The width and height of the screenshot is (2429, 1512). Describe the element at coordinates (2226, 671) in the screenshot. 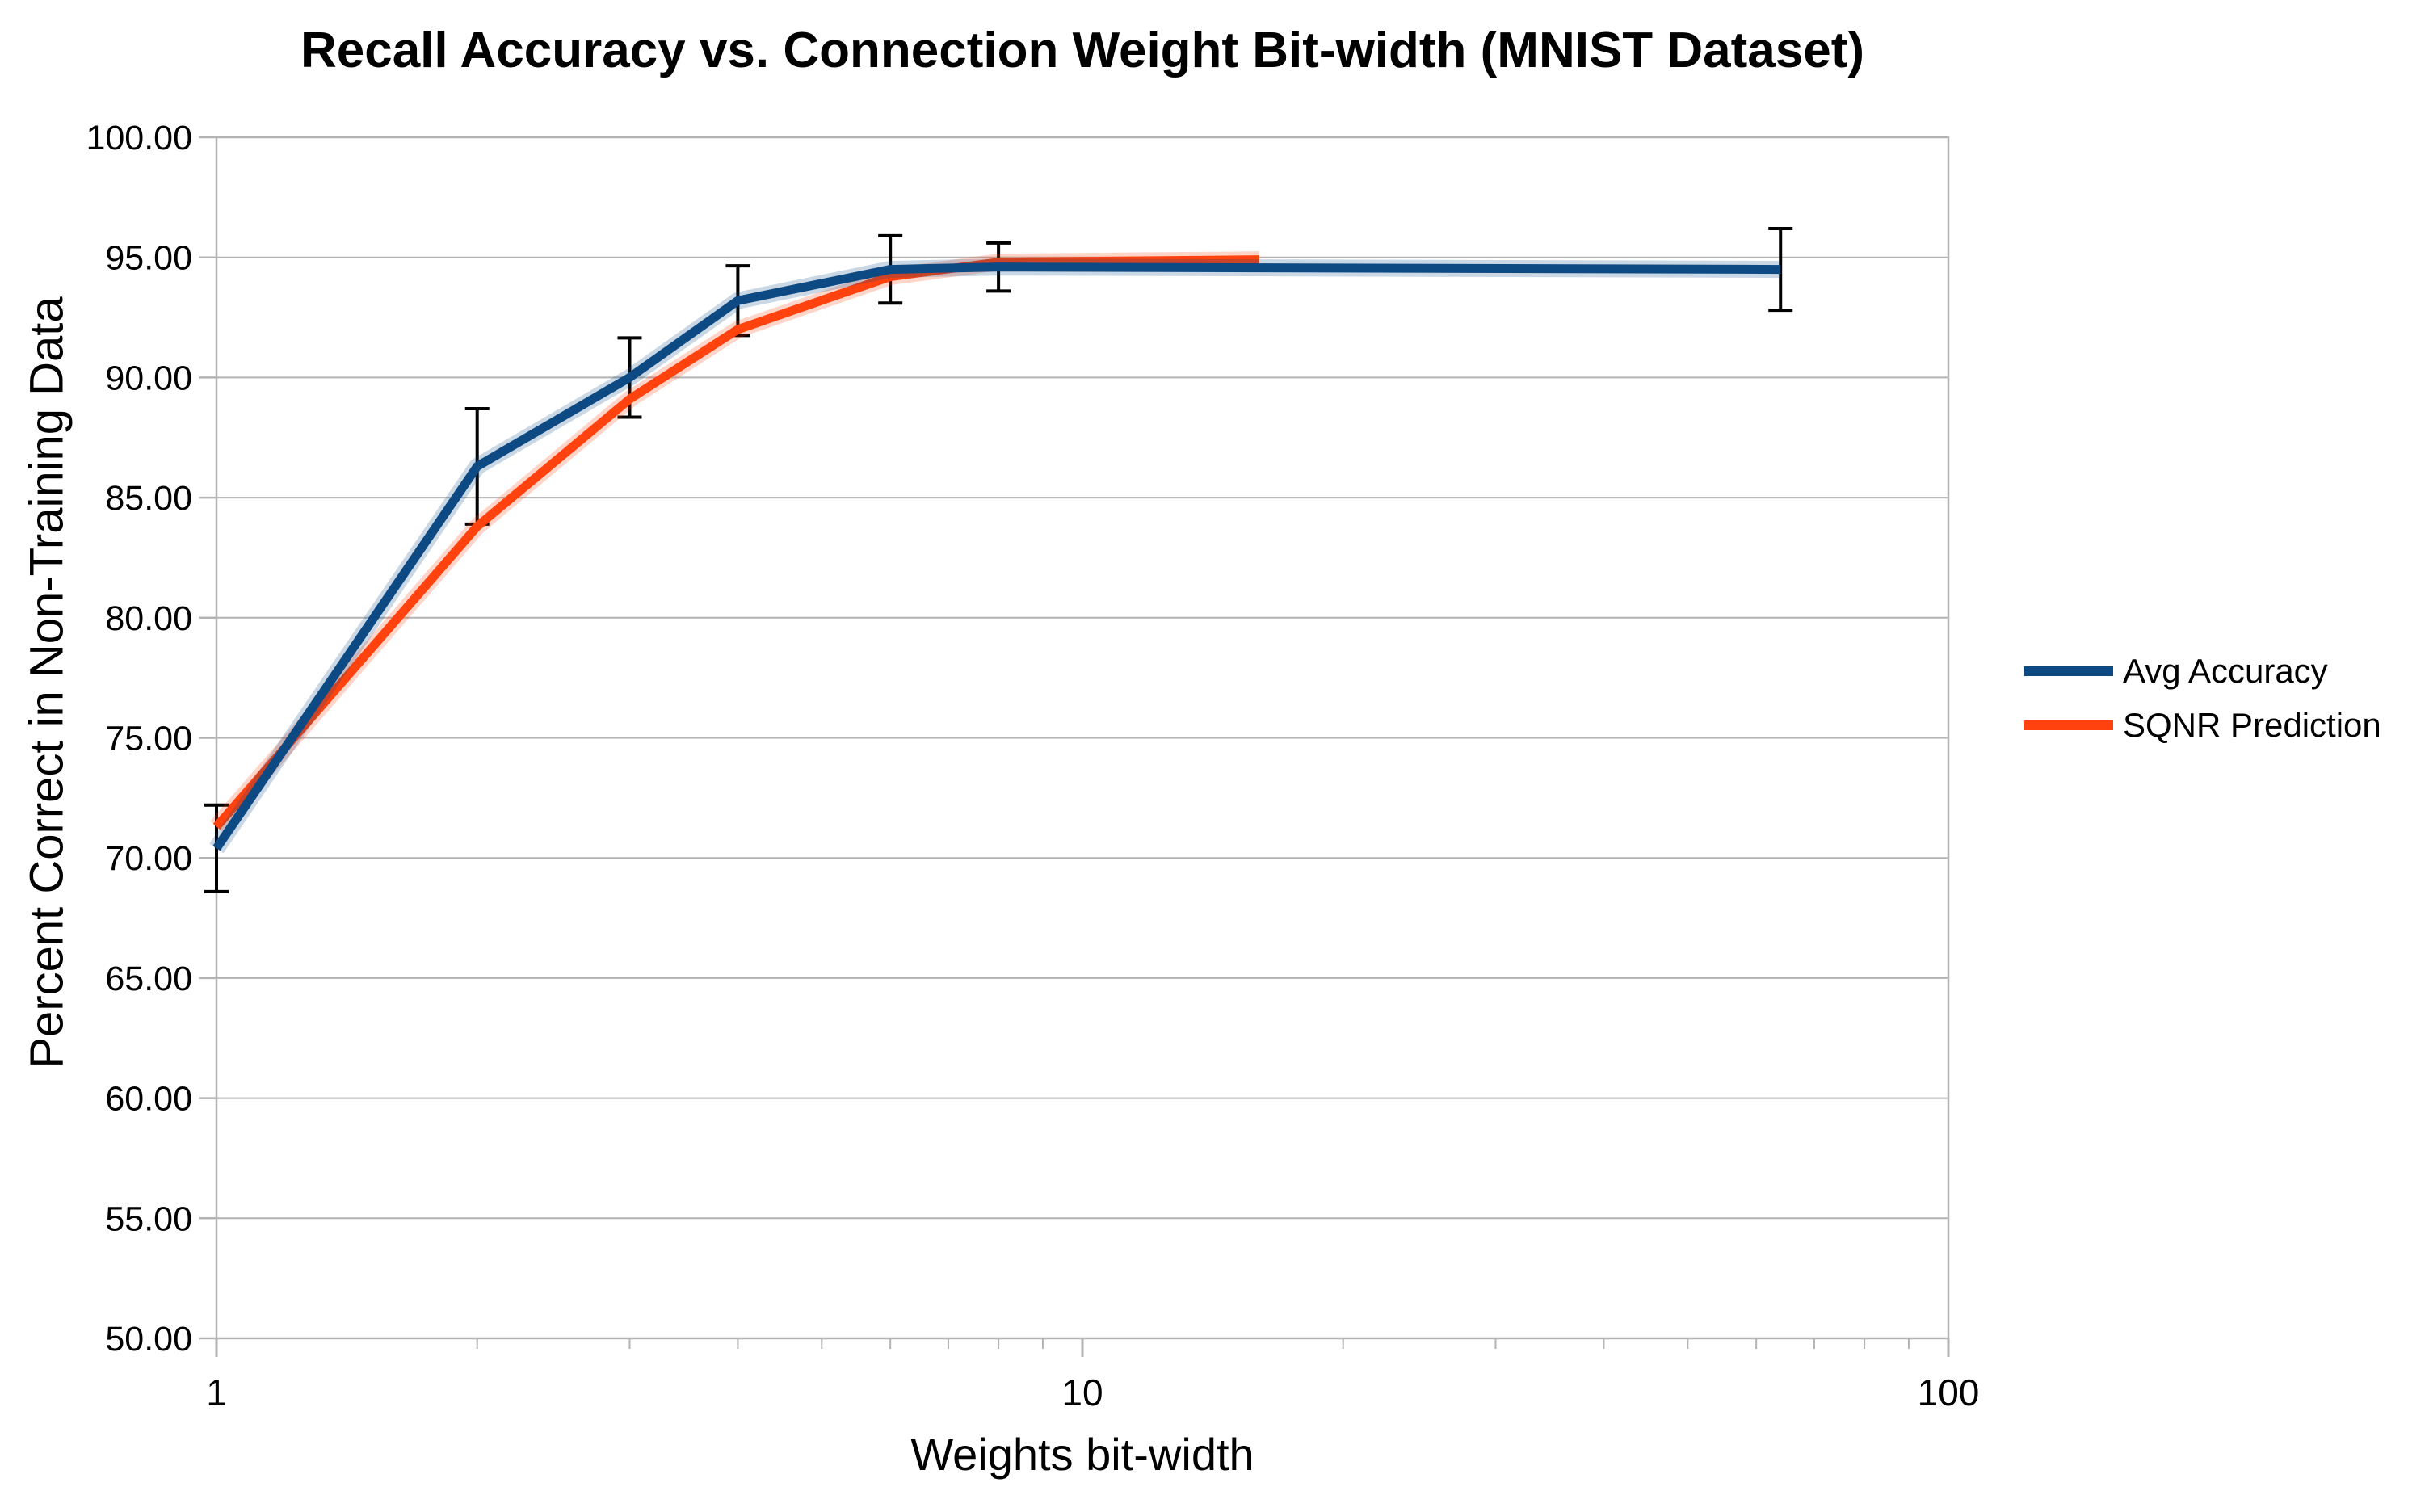

I see `legend-label: Avg Accuracy` at that location.